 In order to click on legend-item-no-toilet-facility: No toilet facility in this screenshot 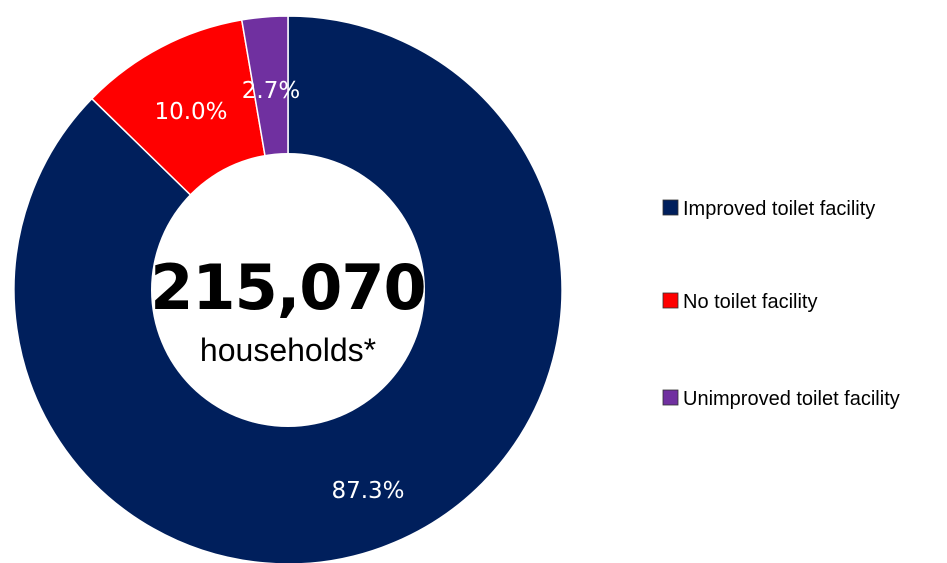, I will do `click(740, 302)`.